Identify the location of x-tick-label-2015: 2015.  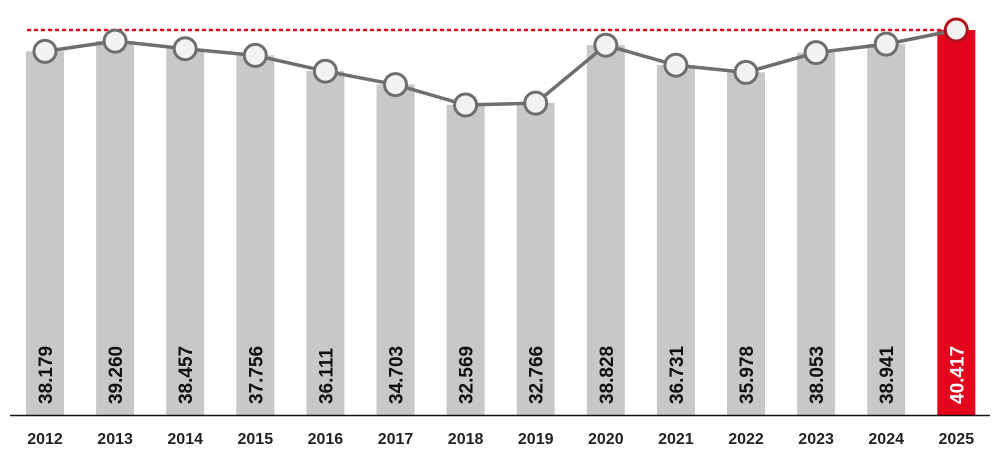
(256, 439).